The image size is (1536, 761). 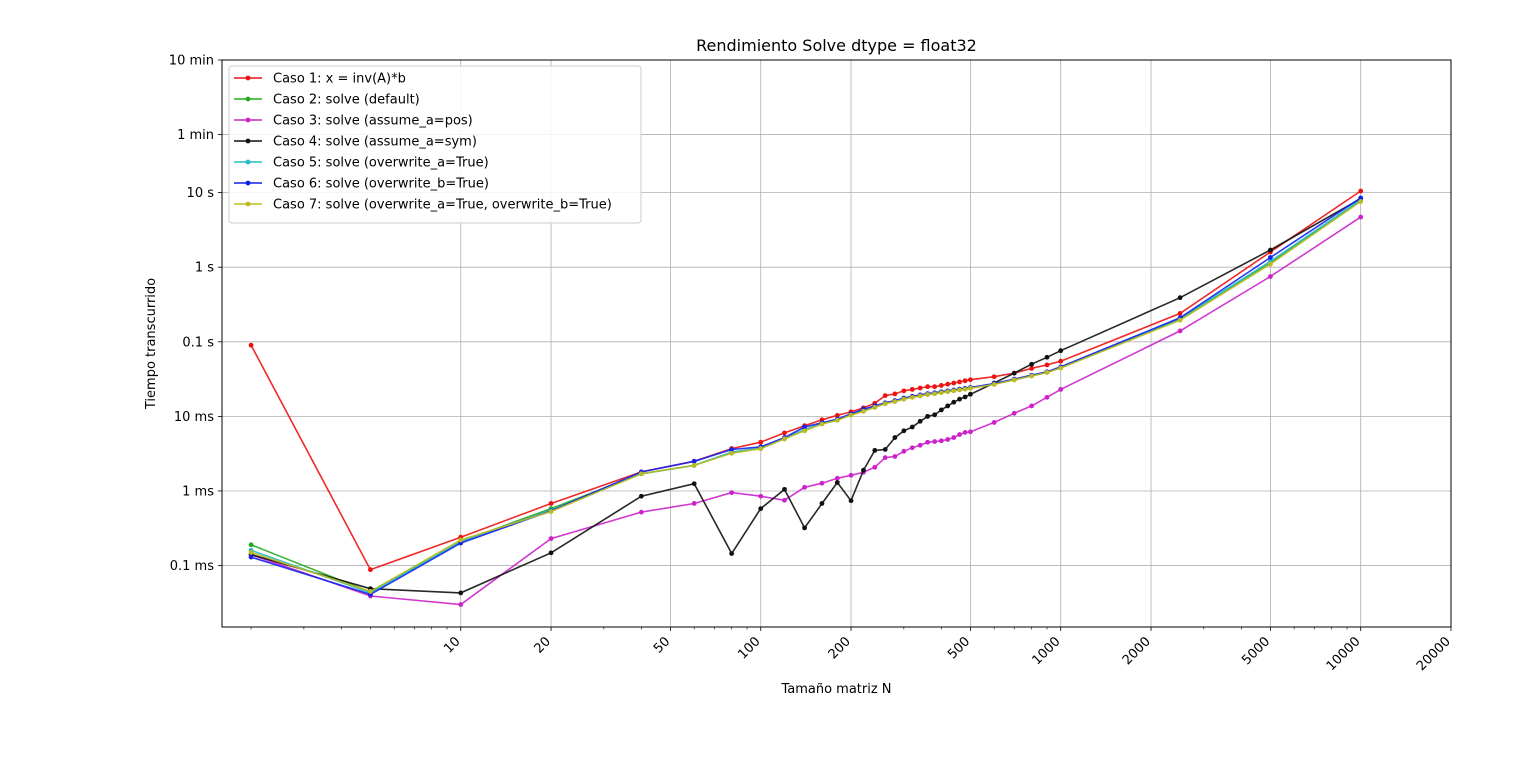 What do you see at coordinates (947, 650) in the screenshot?
I see `x-axis-ticks: 10 20 50 100 200 500 1000 2000 5000 10000 20000` at bounding box center [947, 650].